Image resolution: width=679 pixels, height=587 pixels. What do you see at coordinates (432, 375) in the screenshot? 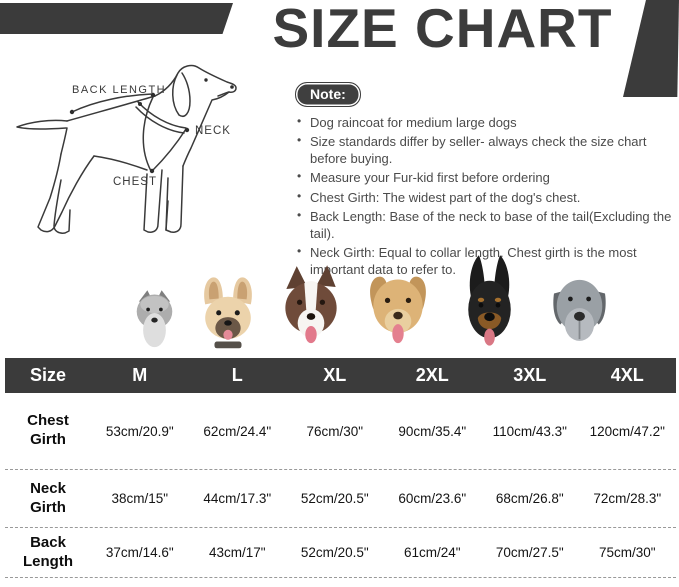
I see `column-header-2xl: 2XL` at bounding box center [432, 375].